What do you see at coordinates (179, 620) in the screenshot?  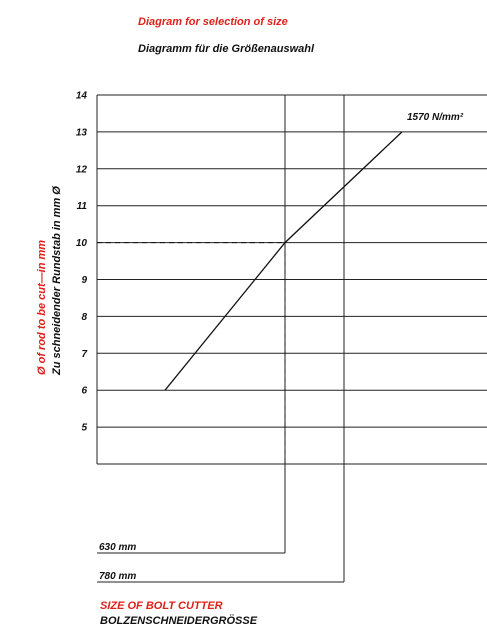 I see `x-axis-label-de: BOLZENSCHNEIDERGRÖSSE` at bounding box center [179, 620].